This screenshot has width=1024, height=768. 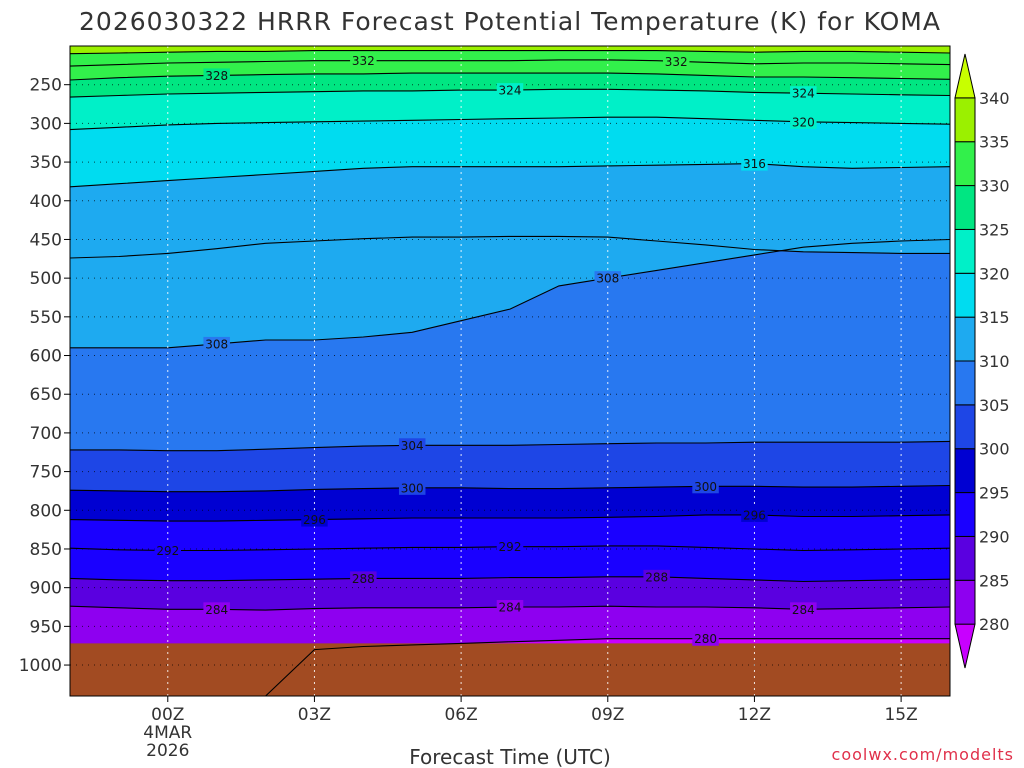 I want to click on colorbar-label: 340, so click(x=994, y=98).